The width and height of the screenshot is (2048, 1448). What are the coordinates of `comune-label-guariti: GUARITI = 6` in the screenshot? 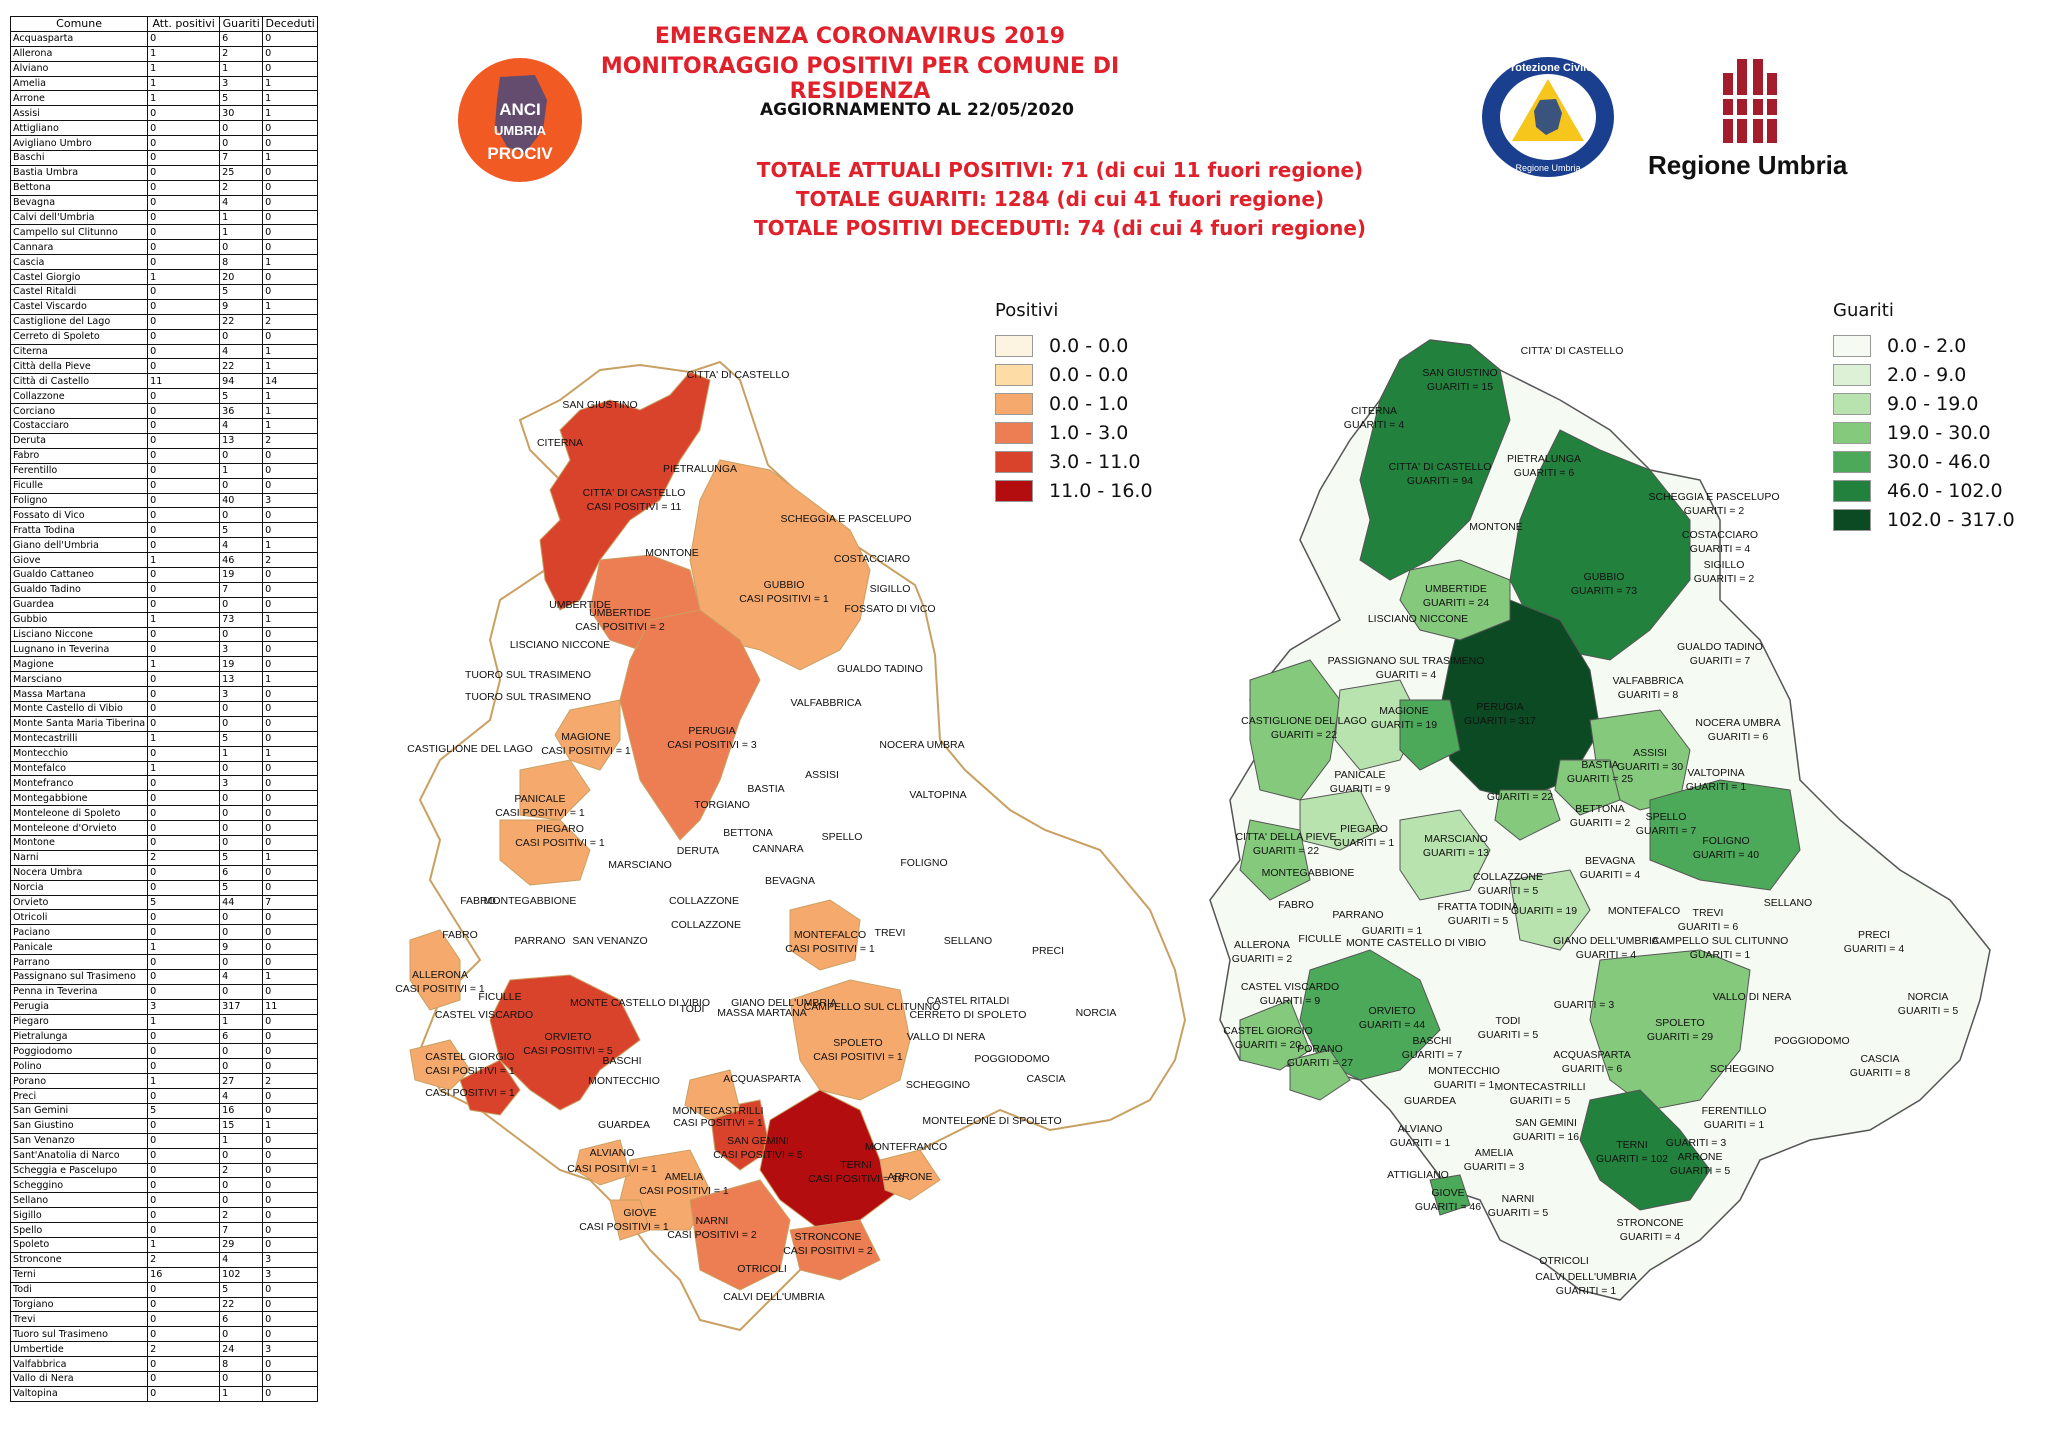 It's located at (1708, 927).